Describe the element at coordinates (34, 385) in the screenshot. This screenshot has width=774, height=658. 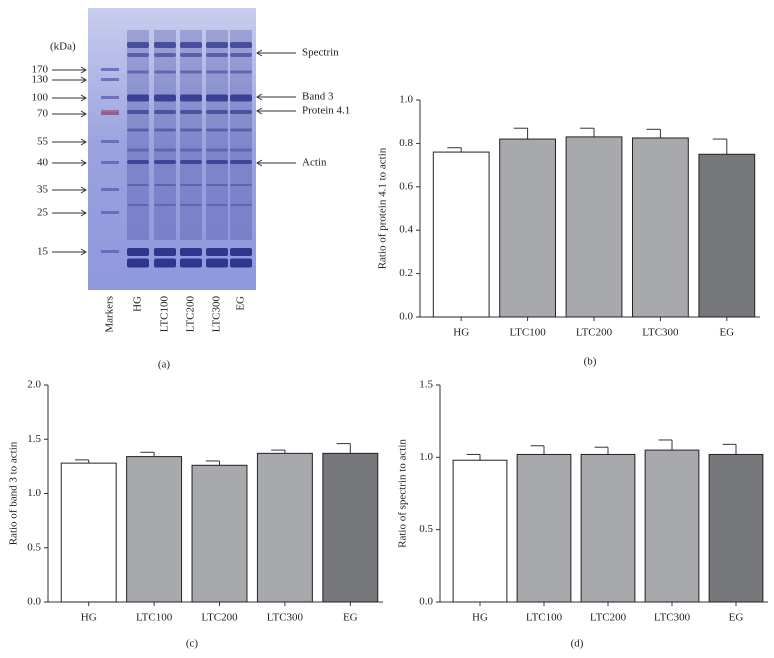
I see `y-tick-label: 2.0` at that location.